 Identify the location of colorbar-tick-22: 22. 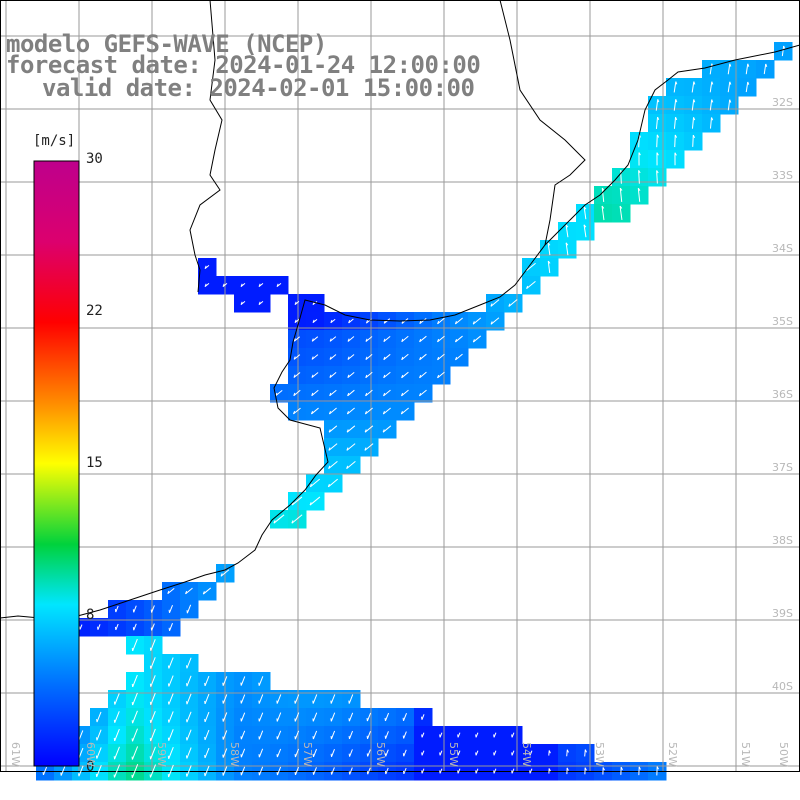
(94, 311).